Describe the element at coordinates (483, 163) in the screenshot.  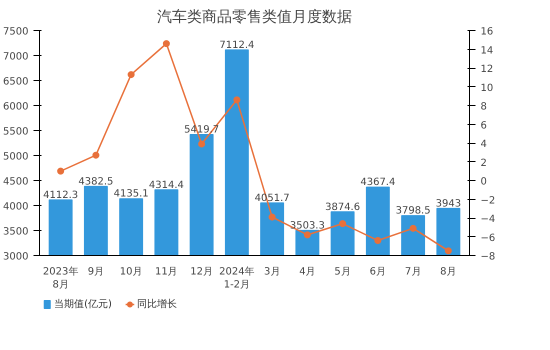
I see `y2-tick-label: 2` at that location.